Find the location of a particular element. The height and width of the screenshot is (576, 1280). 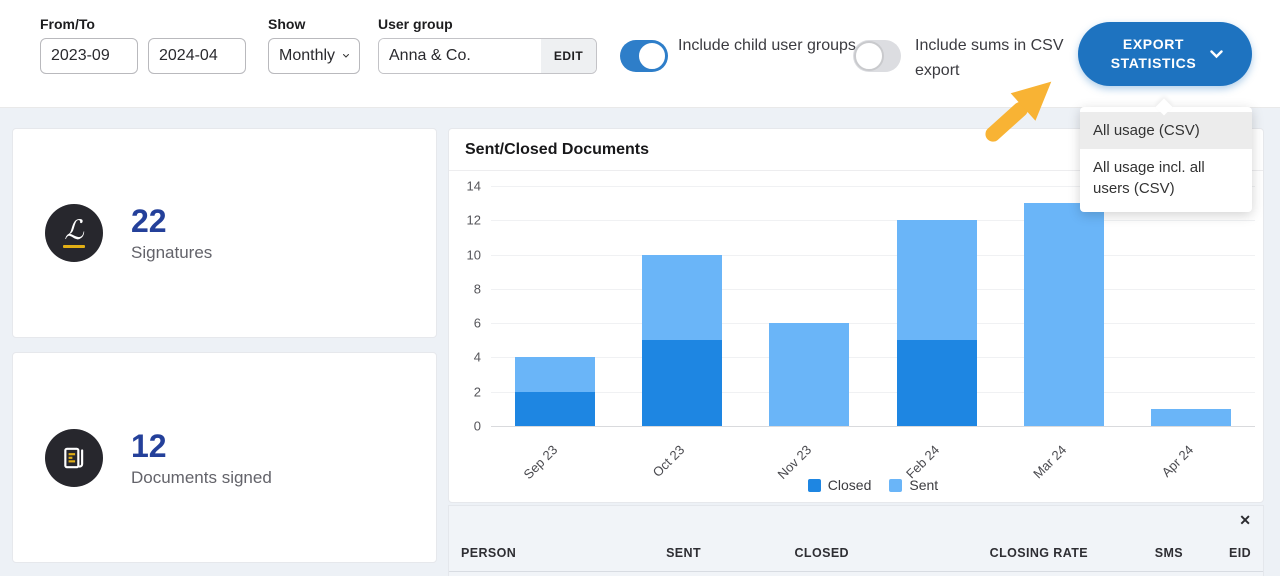

signatures-label: Signatures is located at coordinates (172, 252).